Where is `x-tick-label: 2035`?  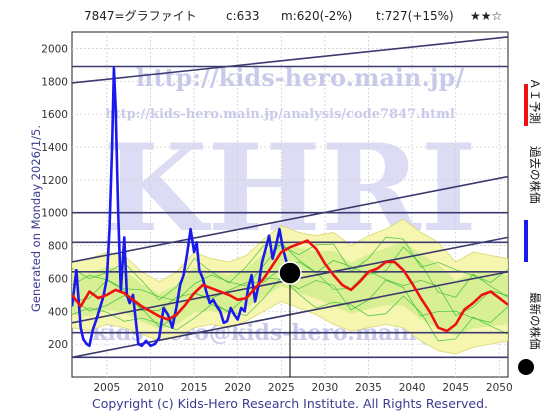
x-tick-label: 2035 is located at coordinates (368, 388).